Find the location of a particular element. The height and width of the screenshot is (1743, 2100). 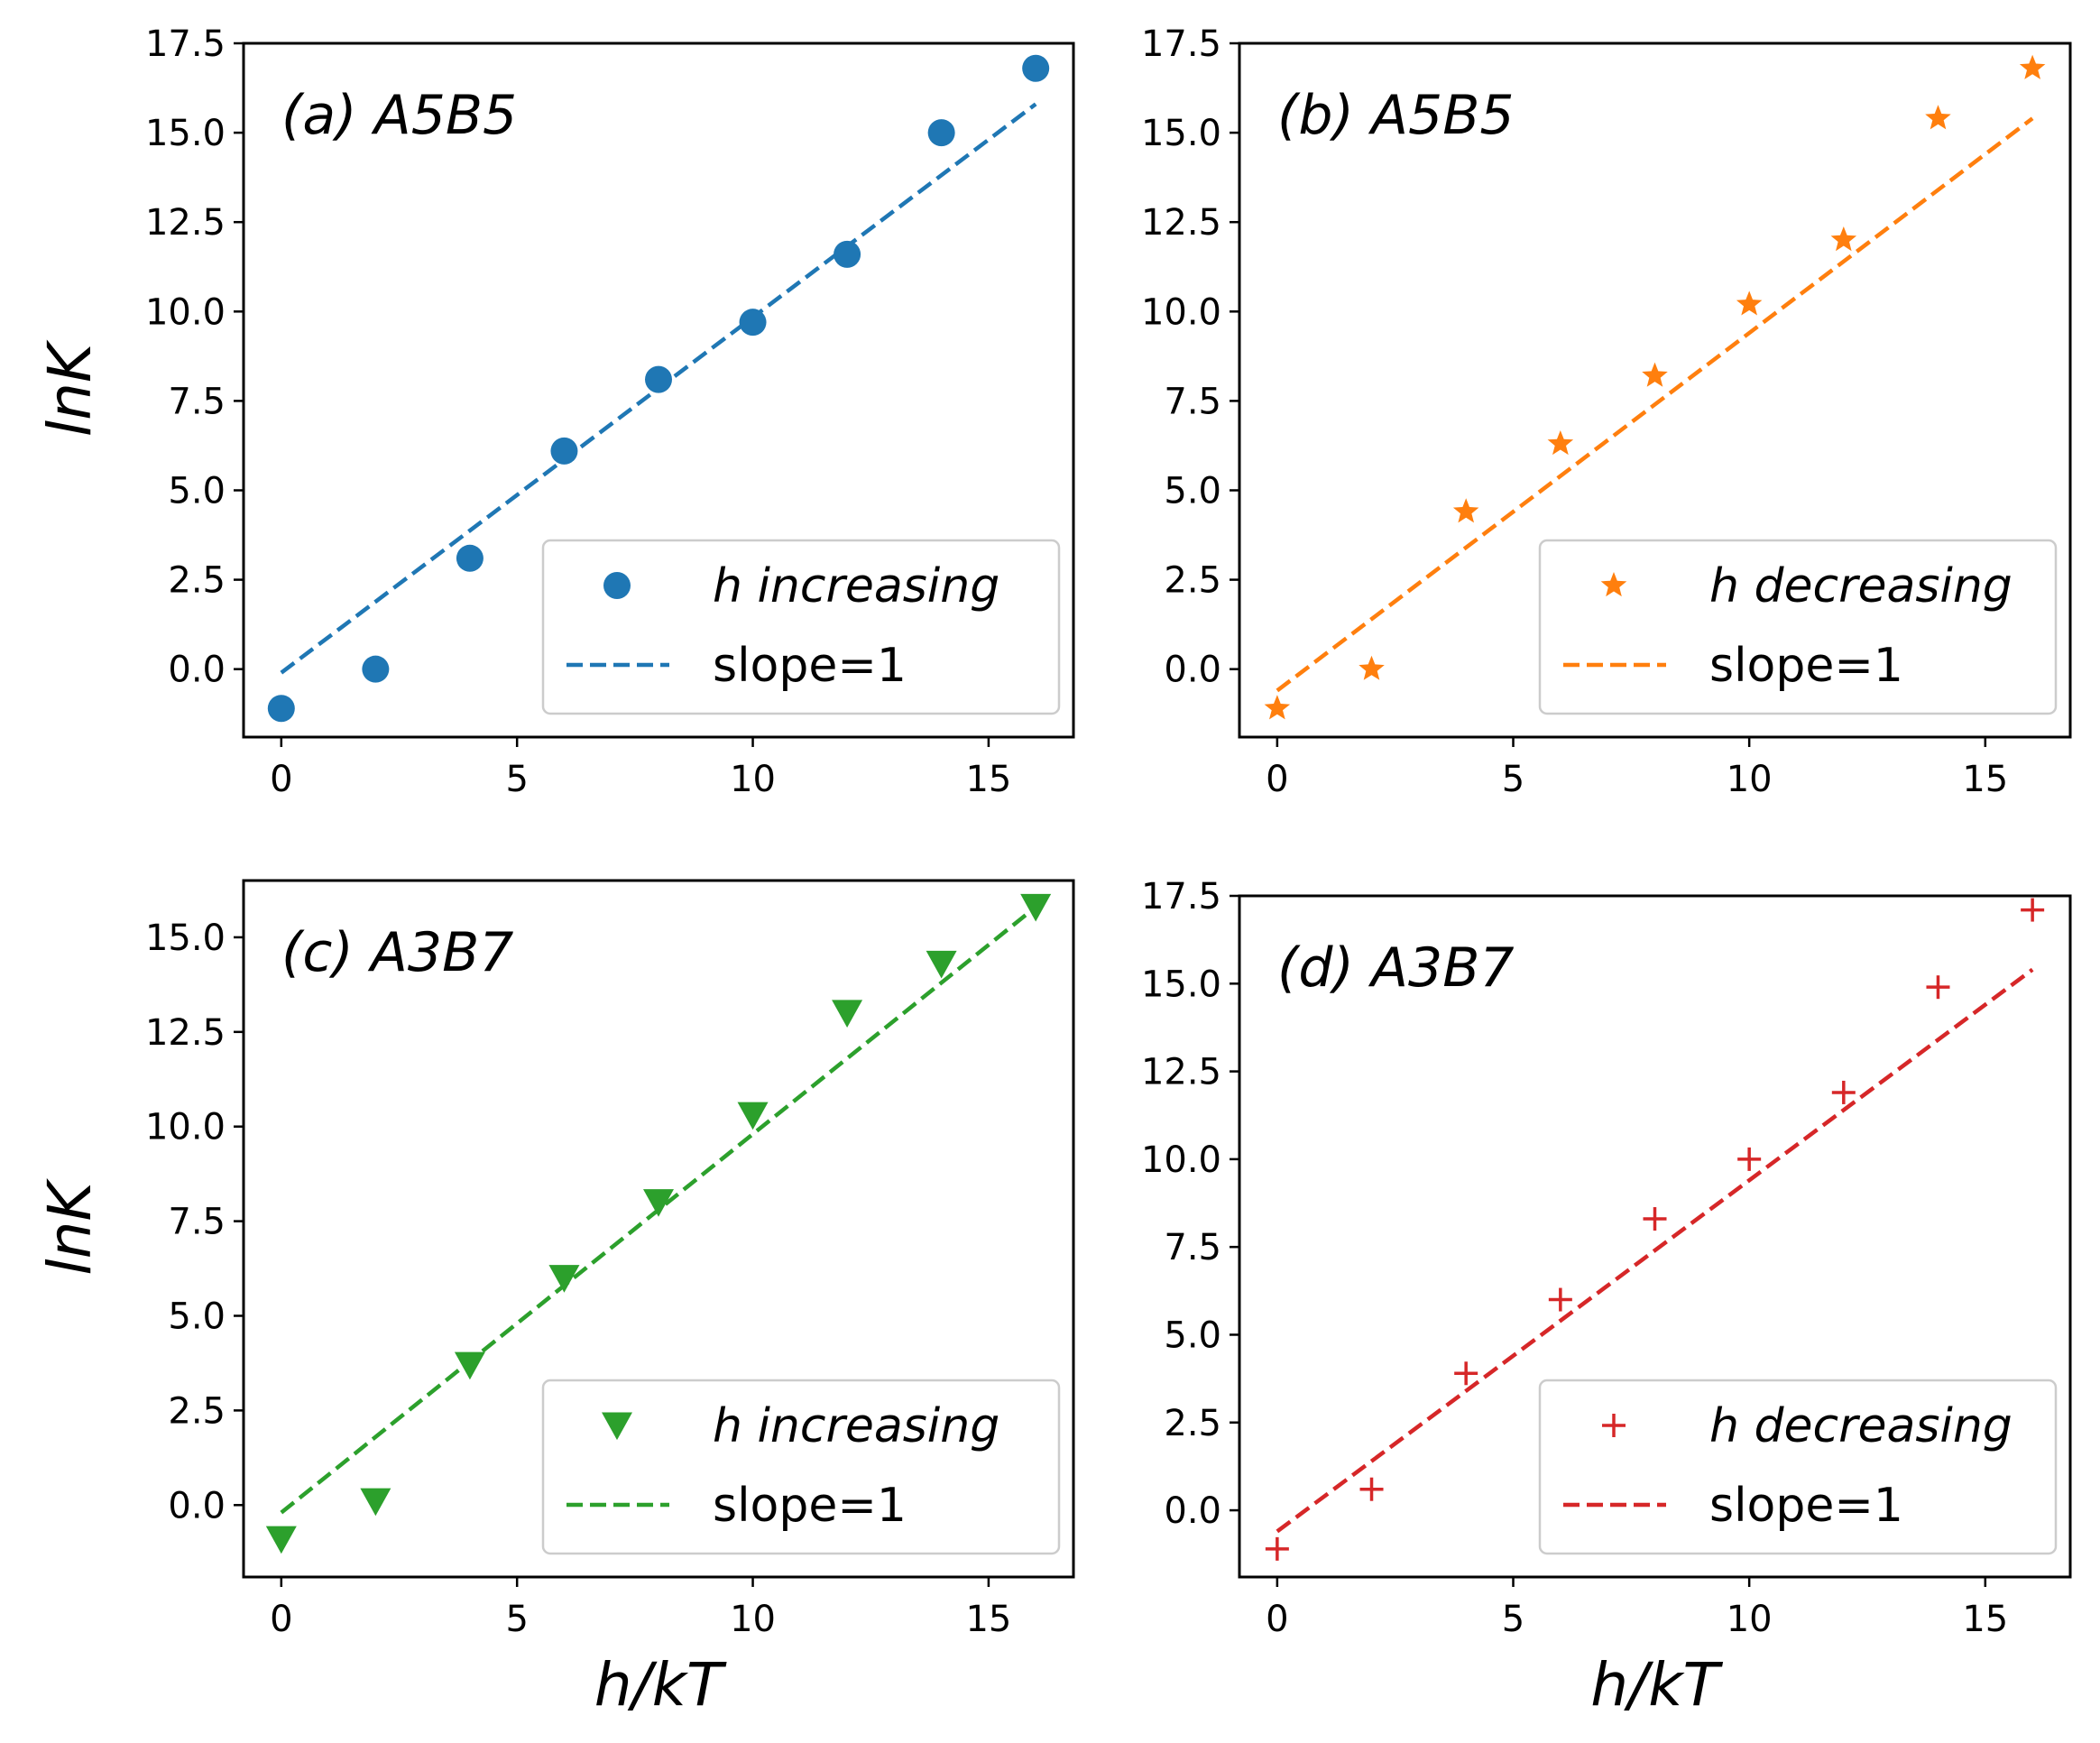

panel-label-prefix: (a) is located at coordinates (327, 116).